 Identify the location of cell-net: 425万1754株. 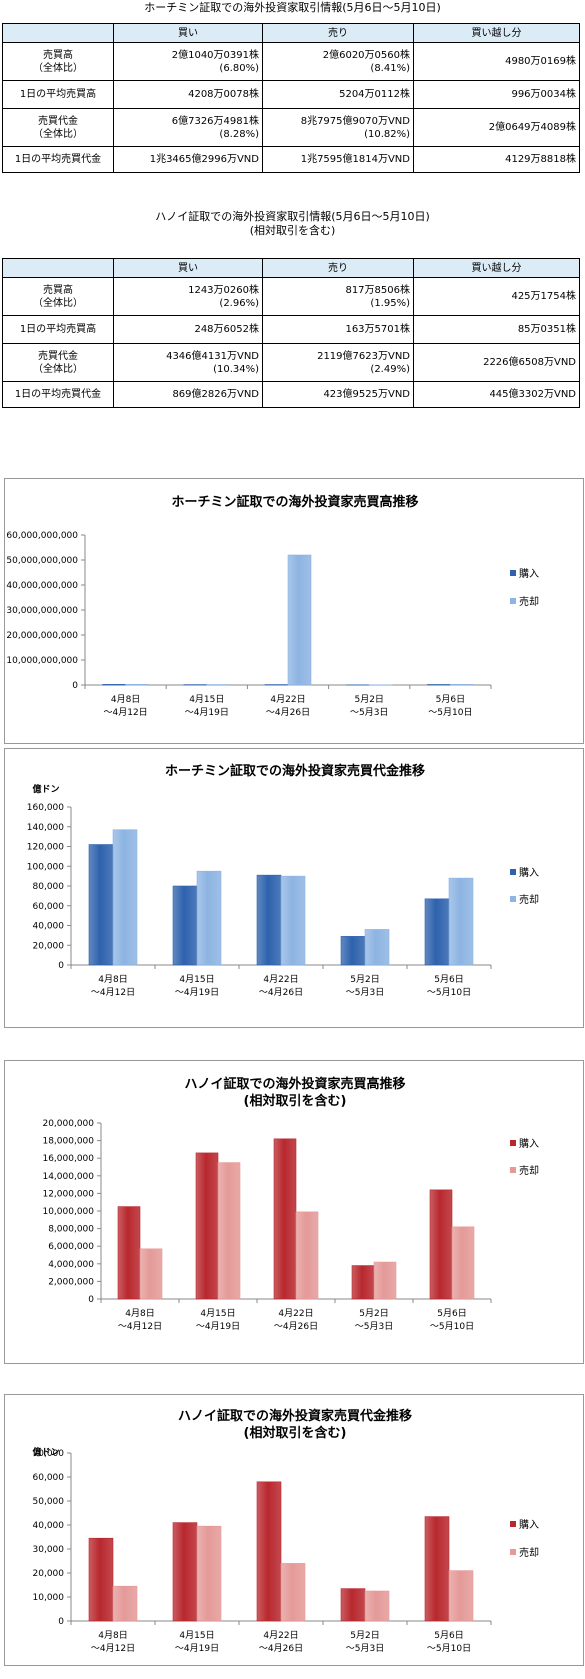
(496, 296).